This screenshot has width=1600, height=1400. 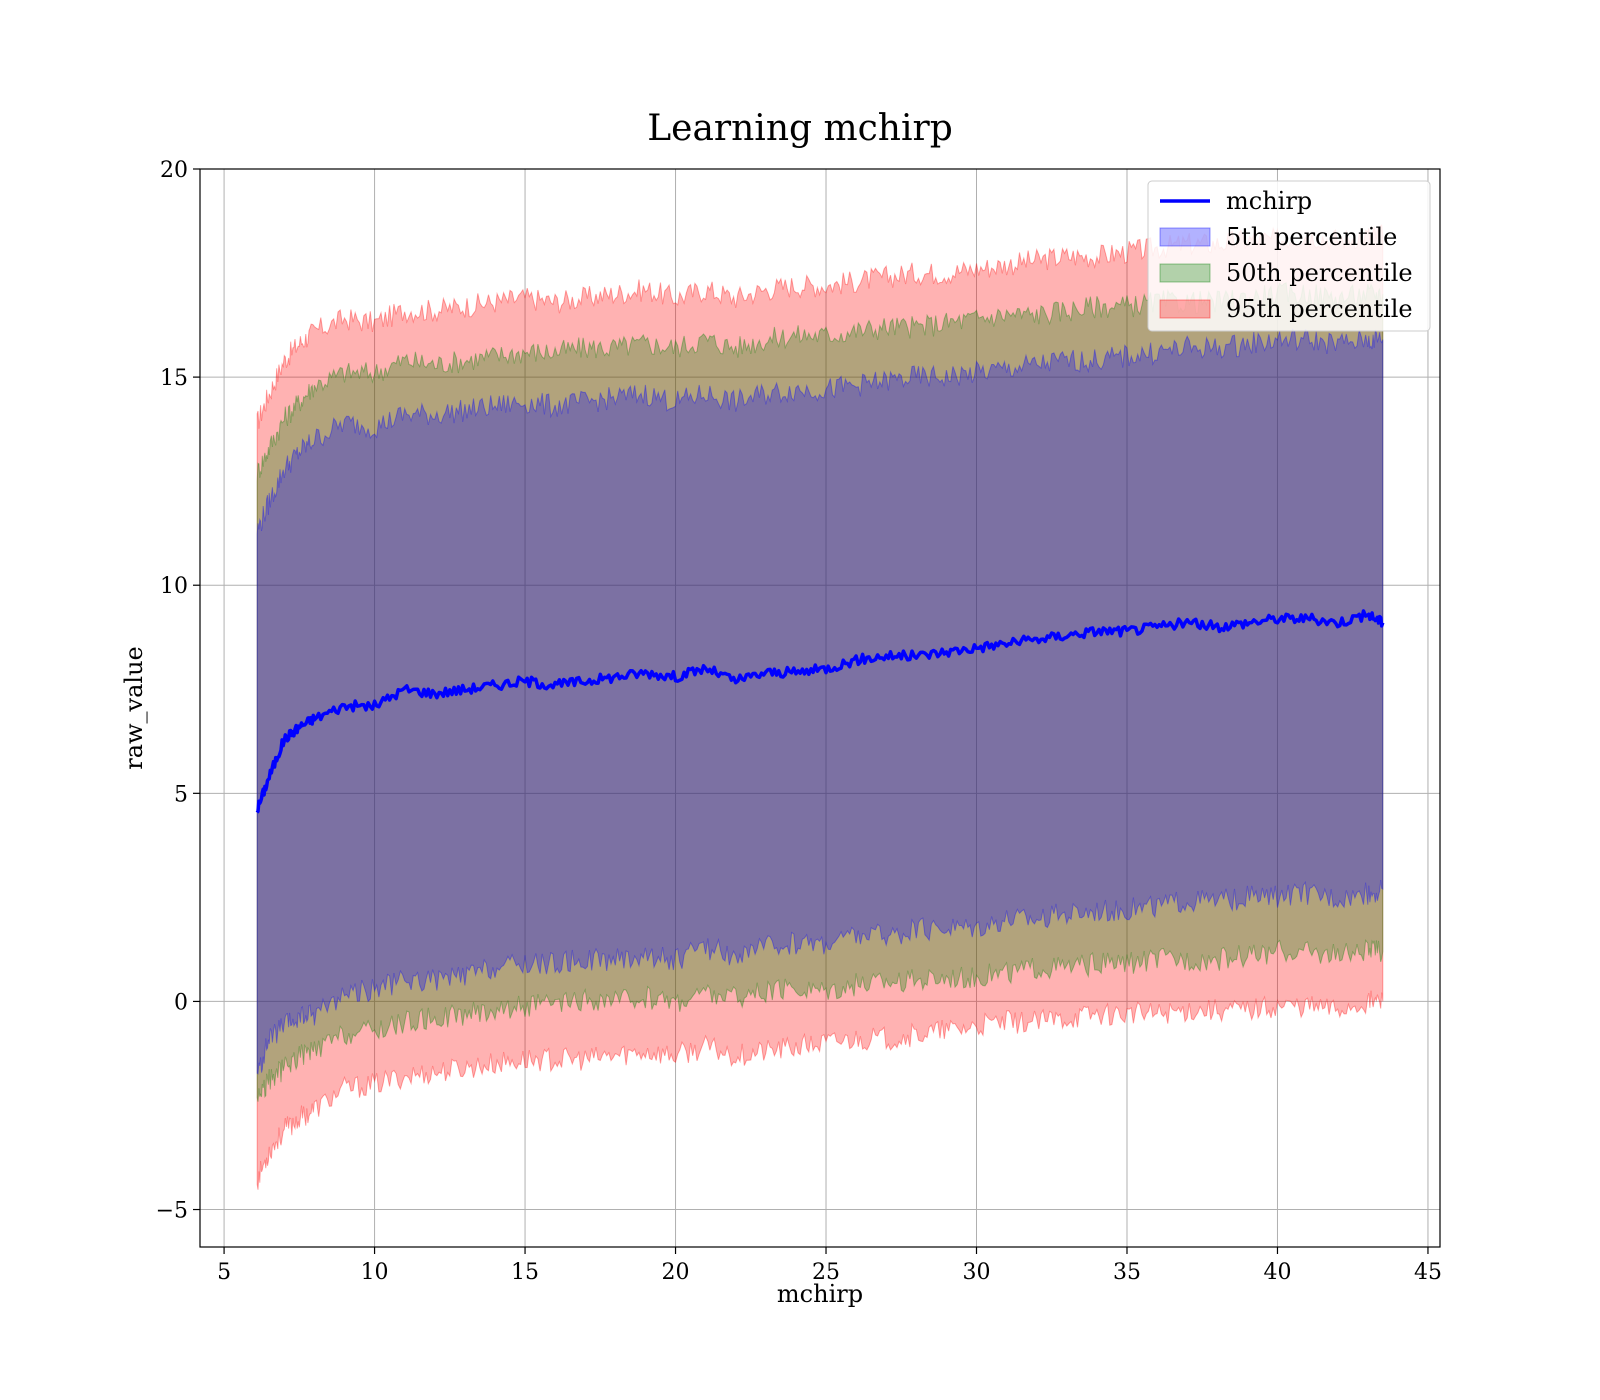 What do you see at coordinates (181, 794) in the screenshot?
I see `y-tick-label: 5` at bounding box center [181, 794].